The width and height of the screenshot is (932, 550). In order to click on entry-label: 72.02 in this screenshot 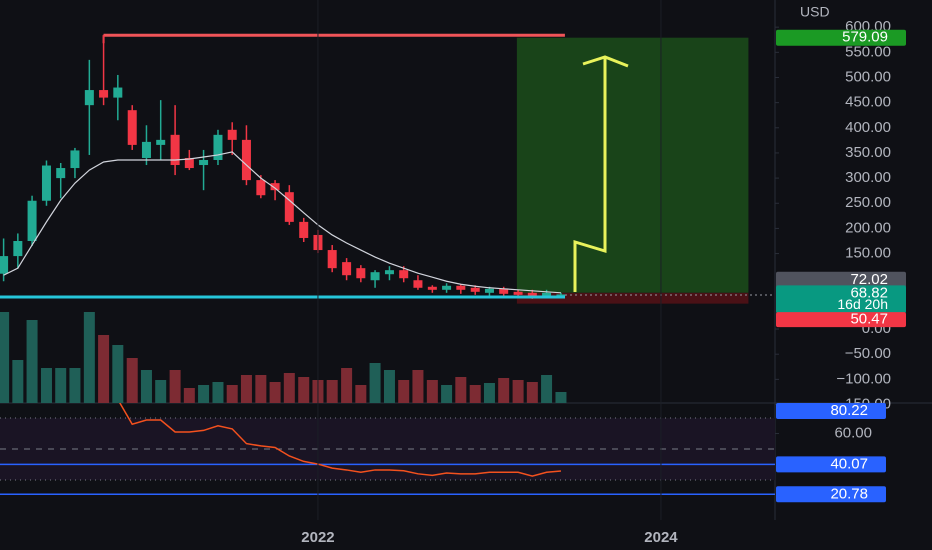, I will do `click(869, 279)`.